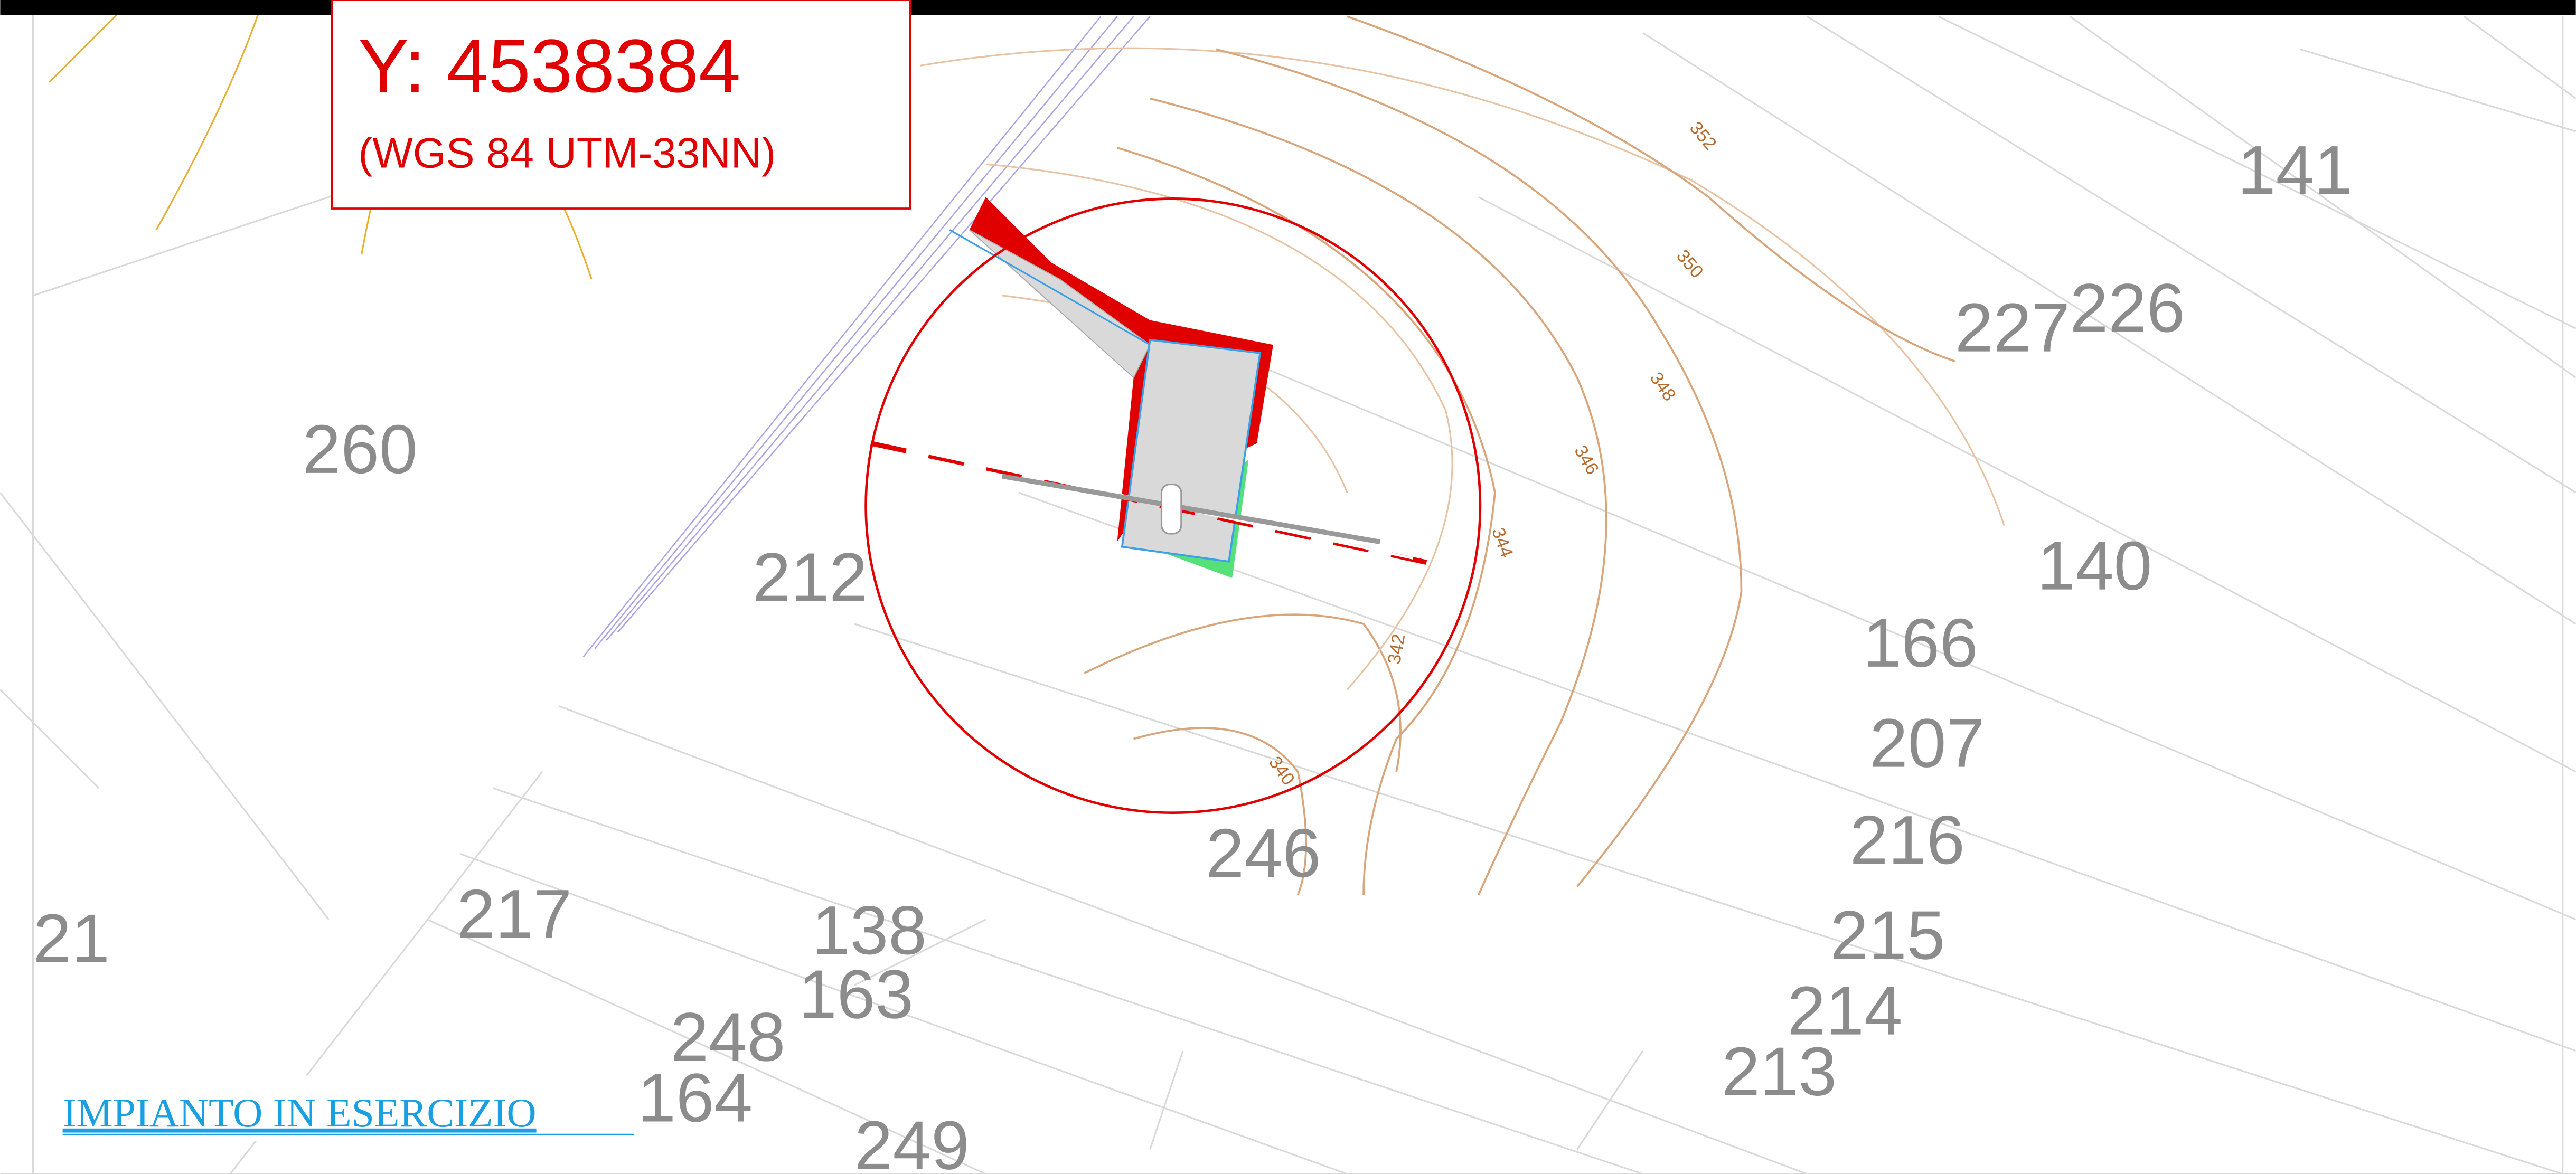 The width and height of the screenshot is (2576, 1174). I want to click on parcel-number: 21, so click(71, 938).